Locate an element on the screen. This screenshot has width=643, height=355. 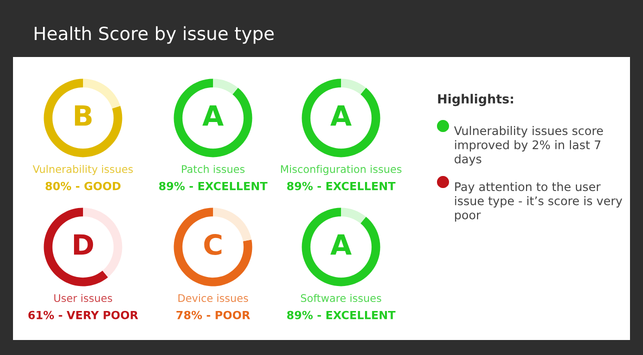
text: 78% - POOR is located at coordinates (213, 315).